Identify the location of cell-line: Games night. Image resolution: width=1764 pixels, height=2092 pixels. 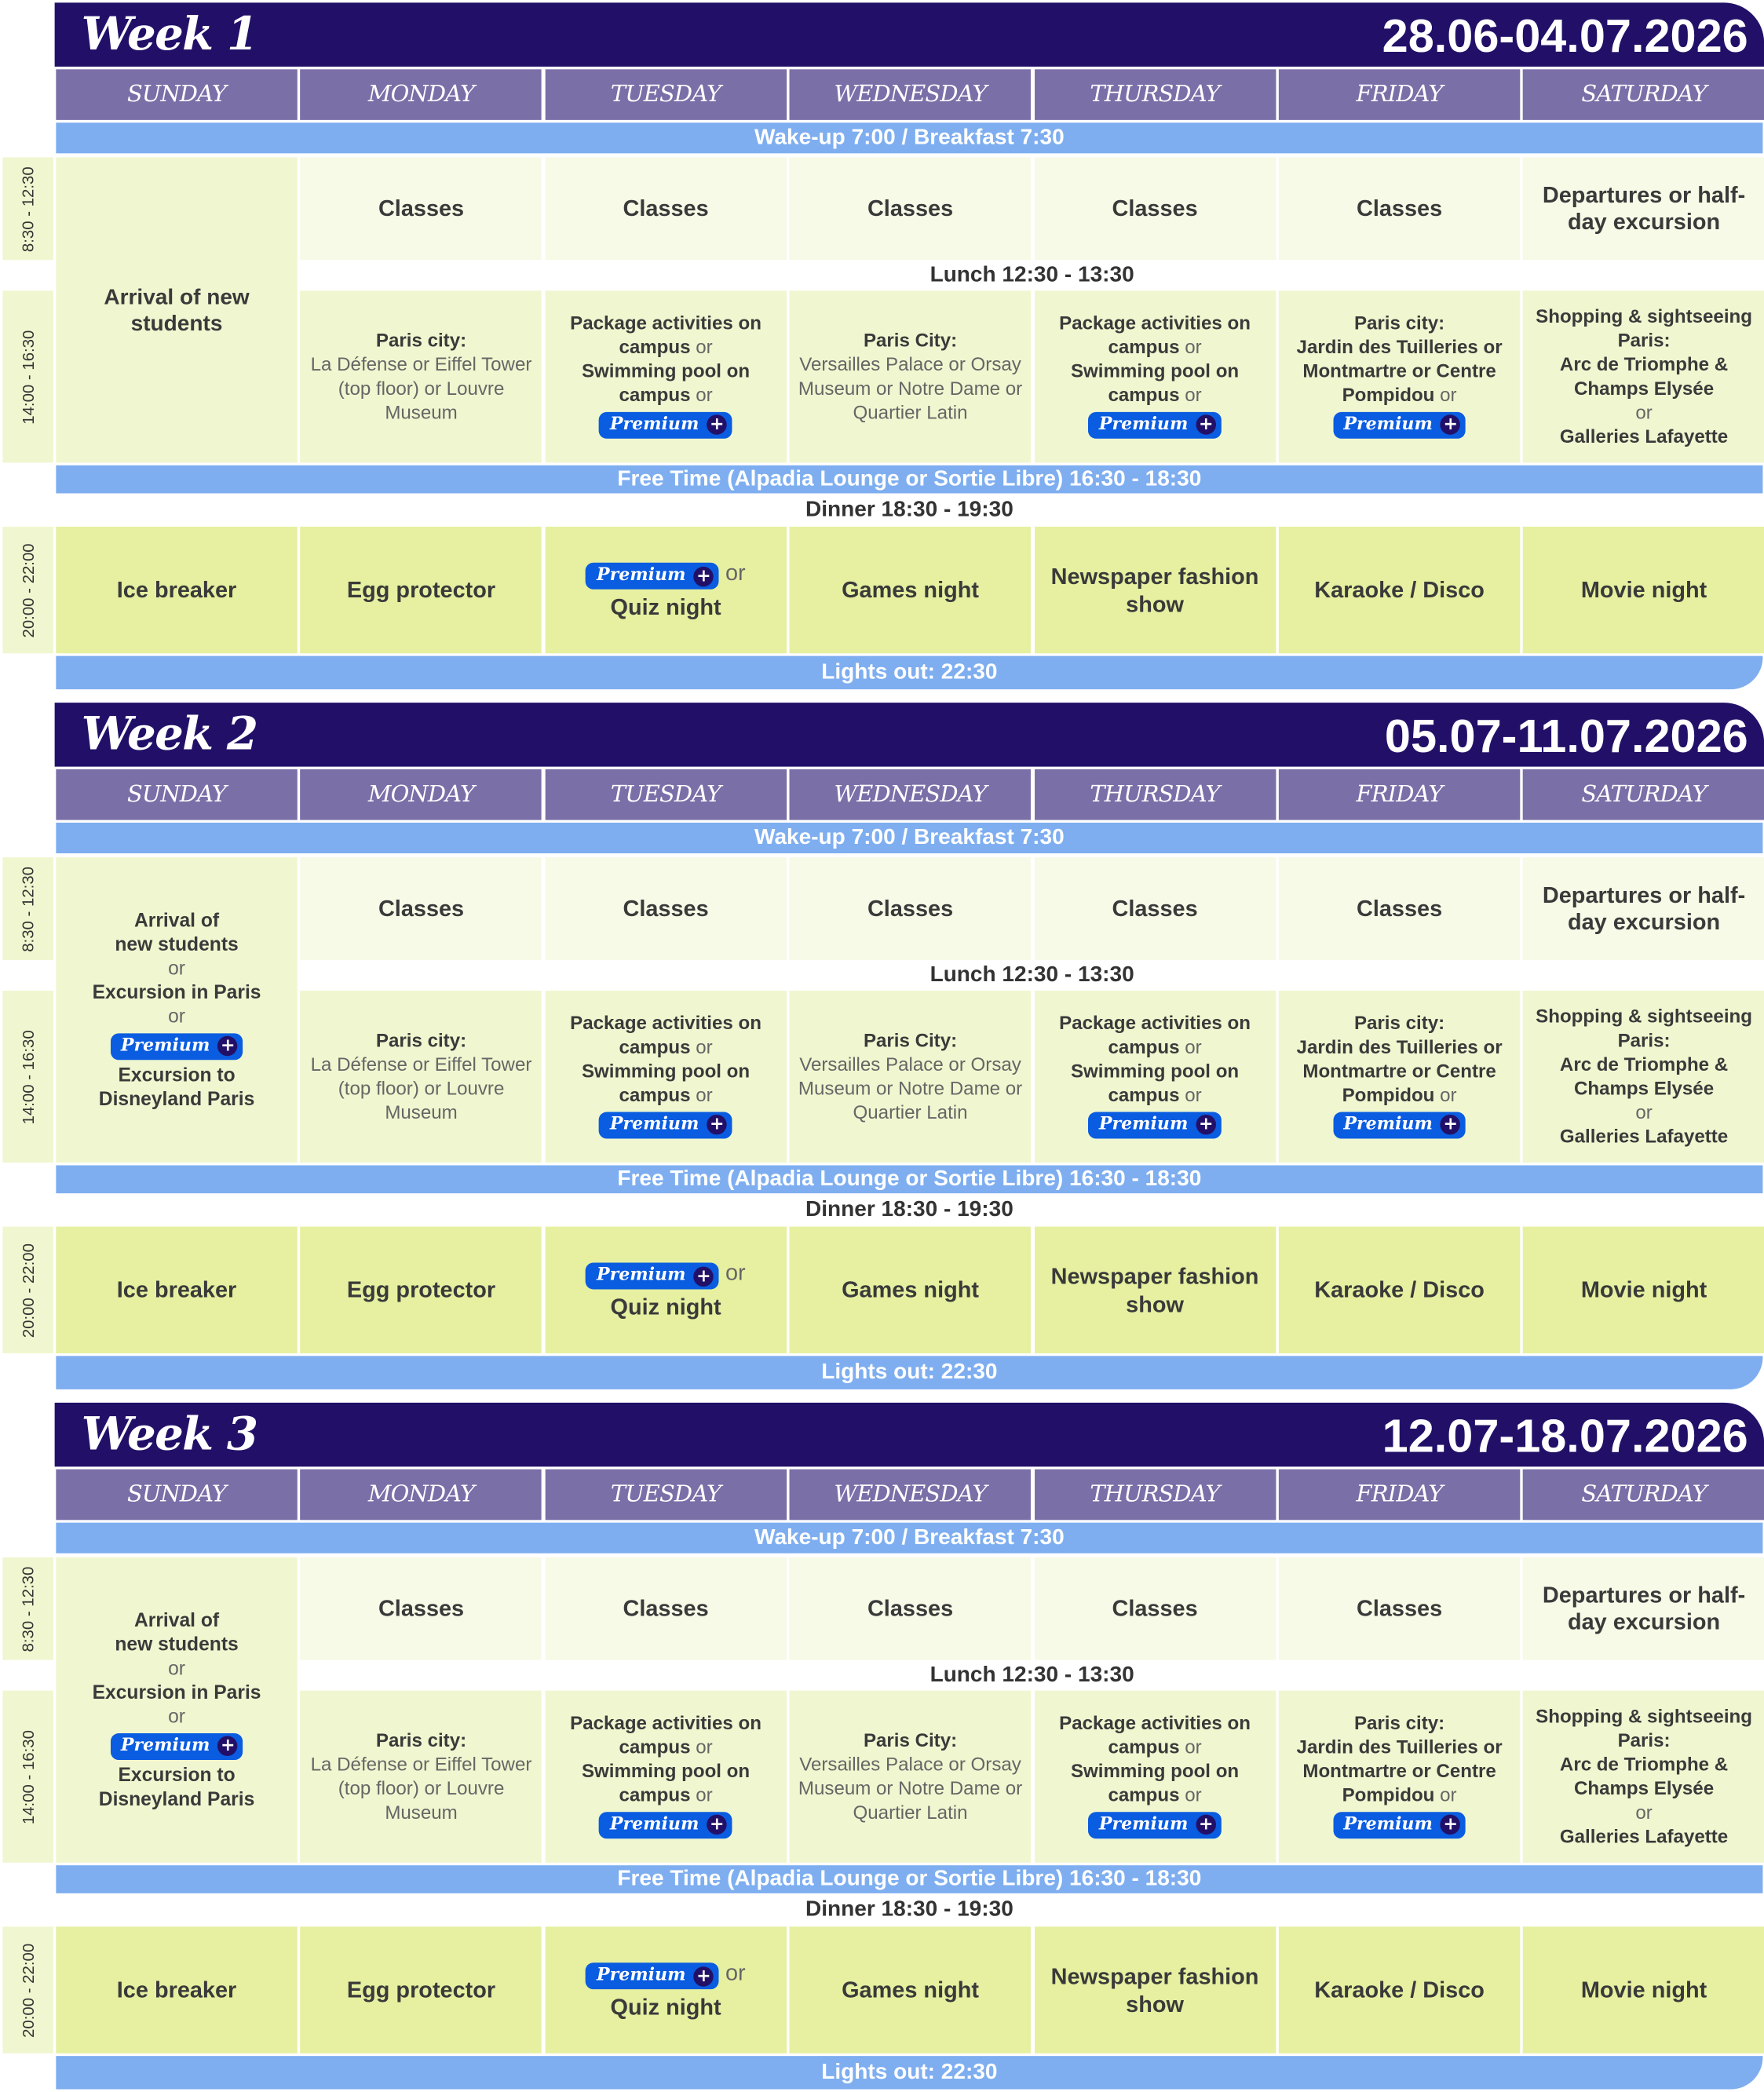
(910, 1990).